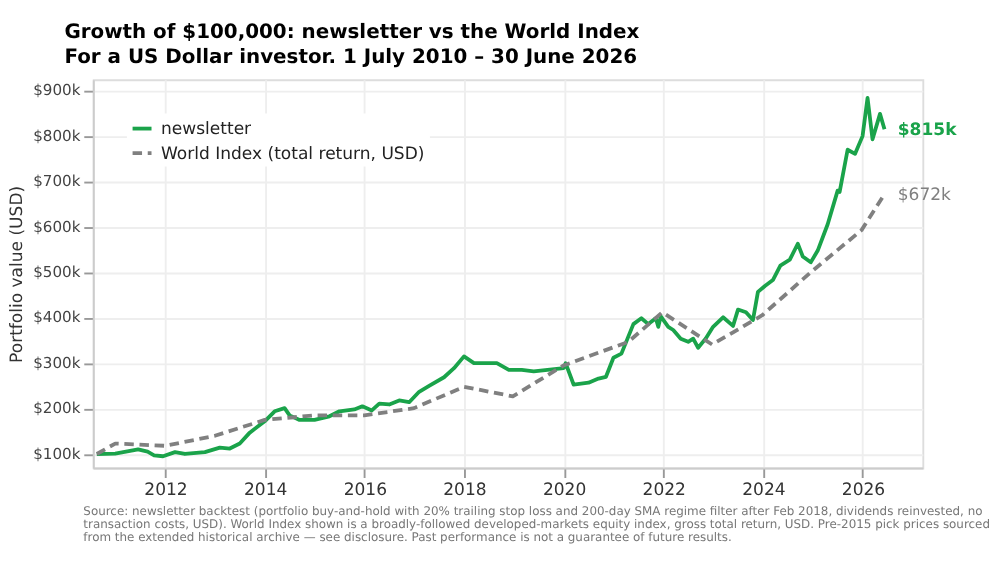  Describe the element at coordinates (57, 135) in the screenshot. I see `y-tick-label: $800k` at that location.